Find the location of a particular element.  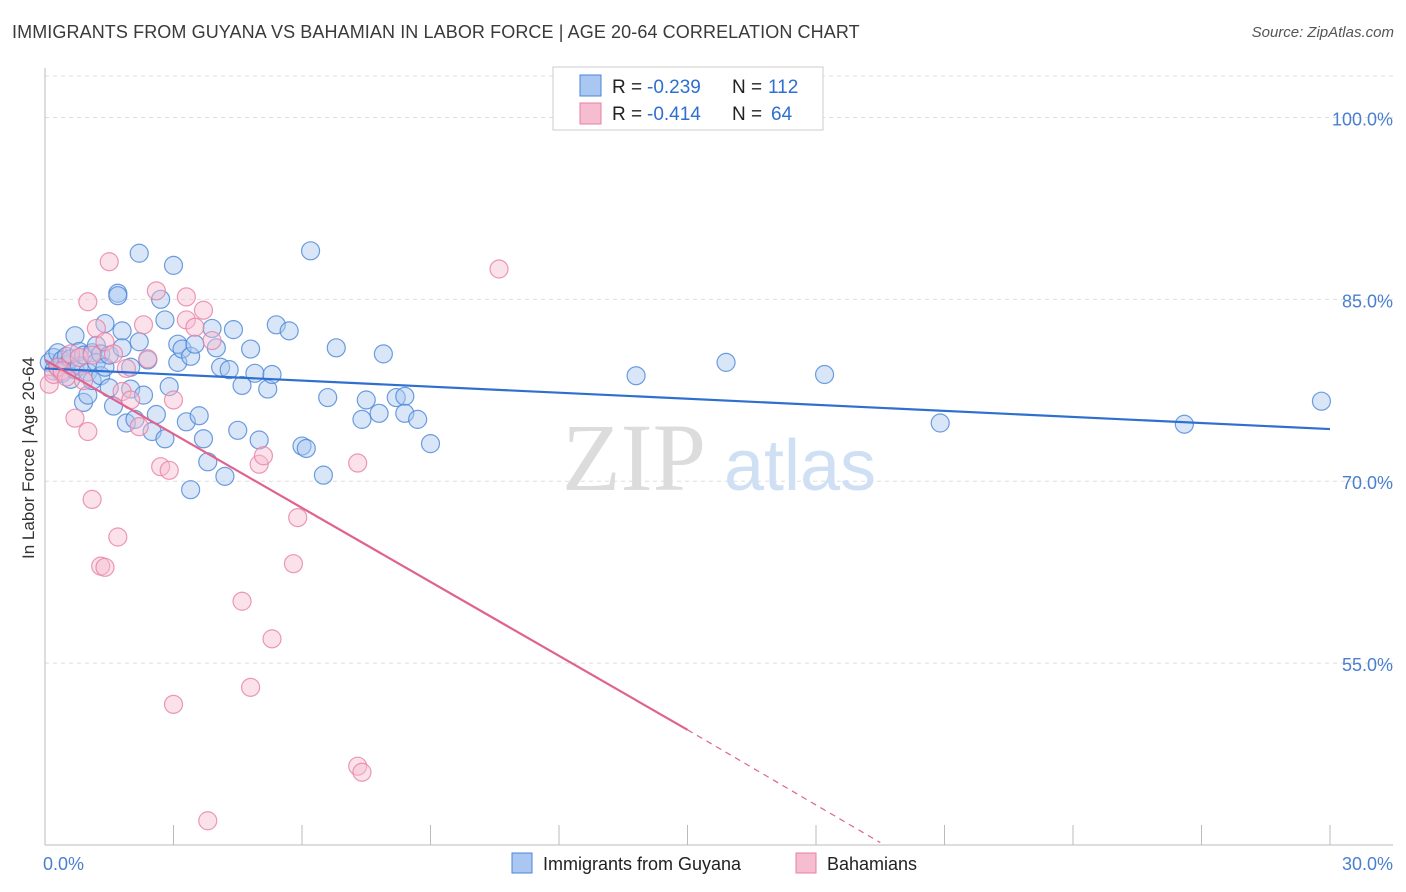

source-value: ZipAtlas.com is located at coordinates (1350, 32).